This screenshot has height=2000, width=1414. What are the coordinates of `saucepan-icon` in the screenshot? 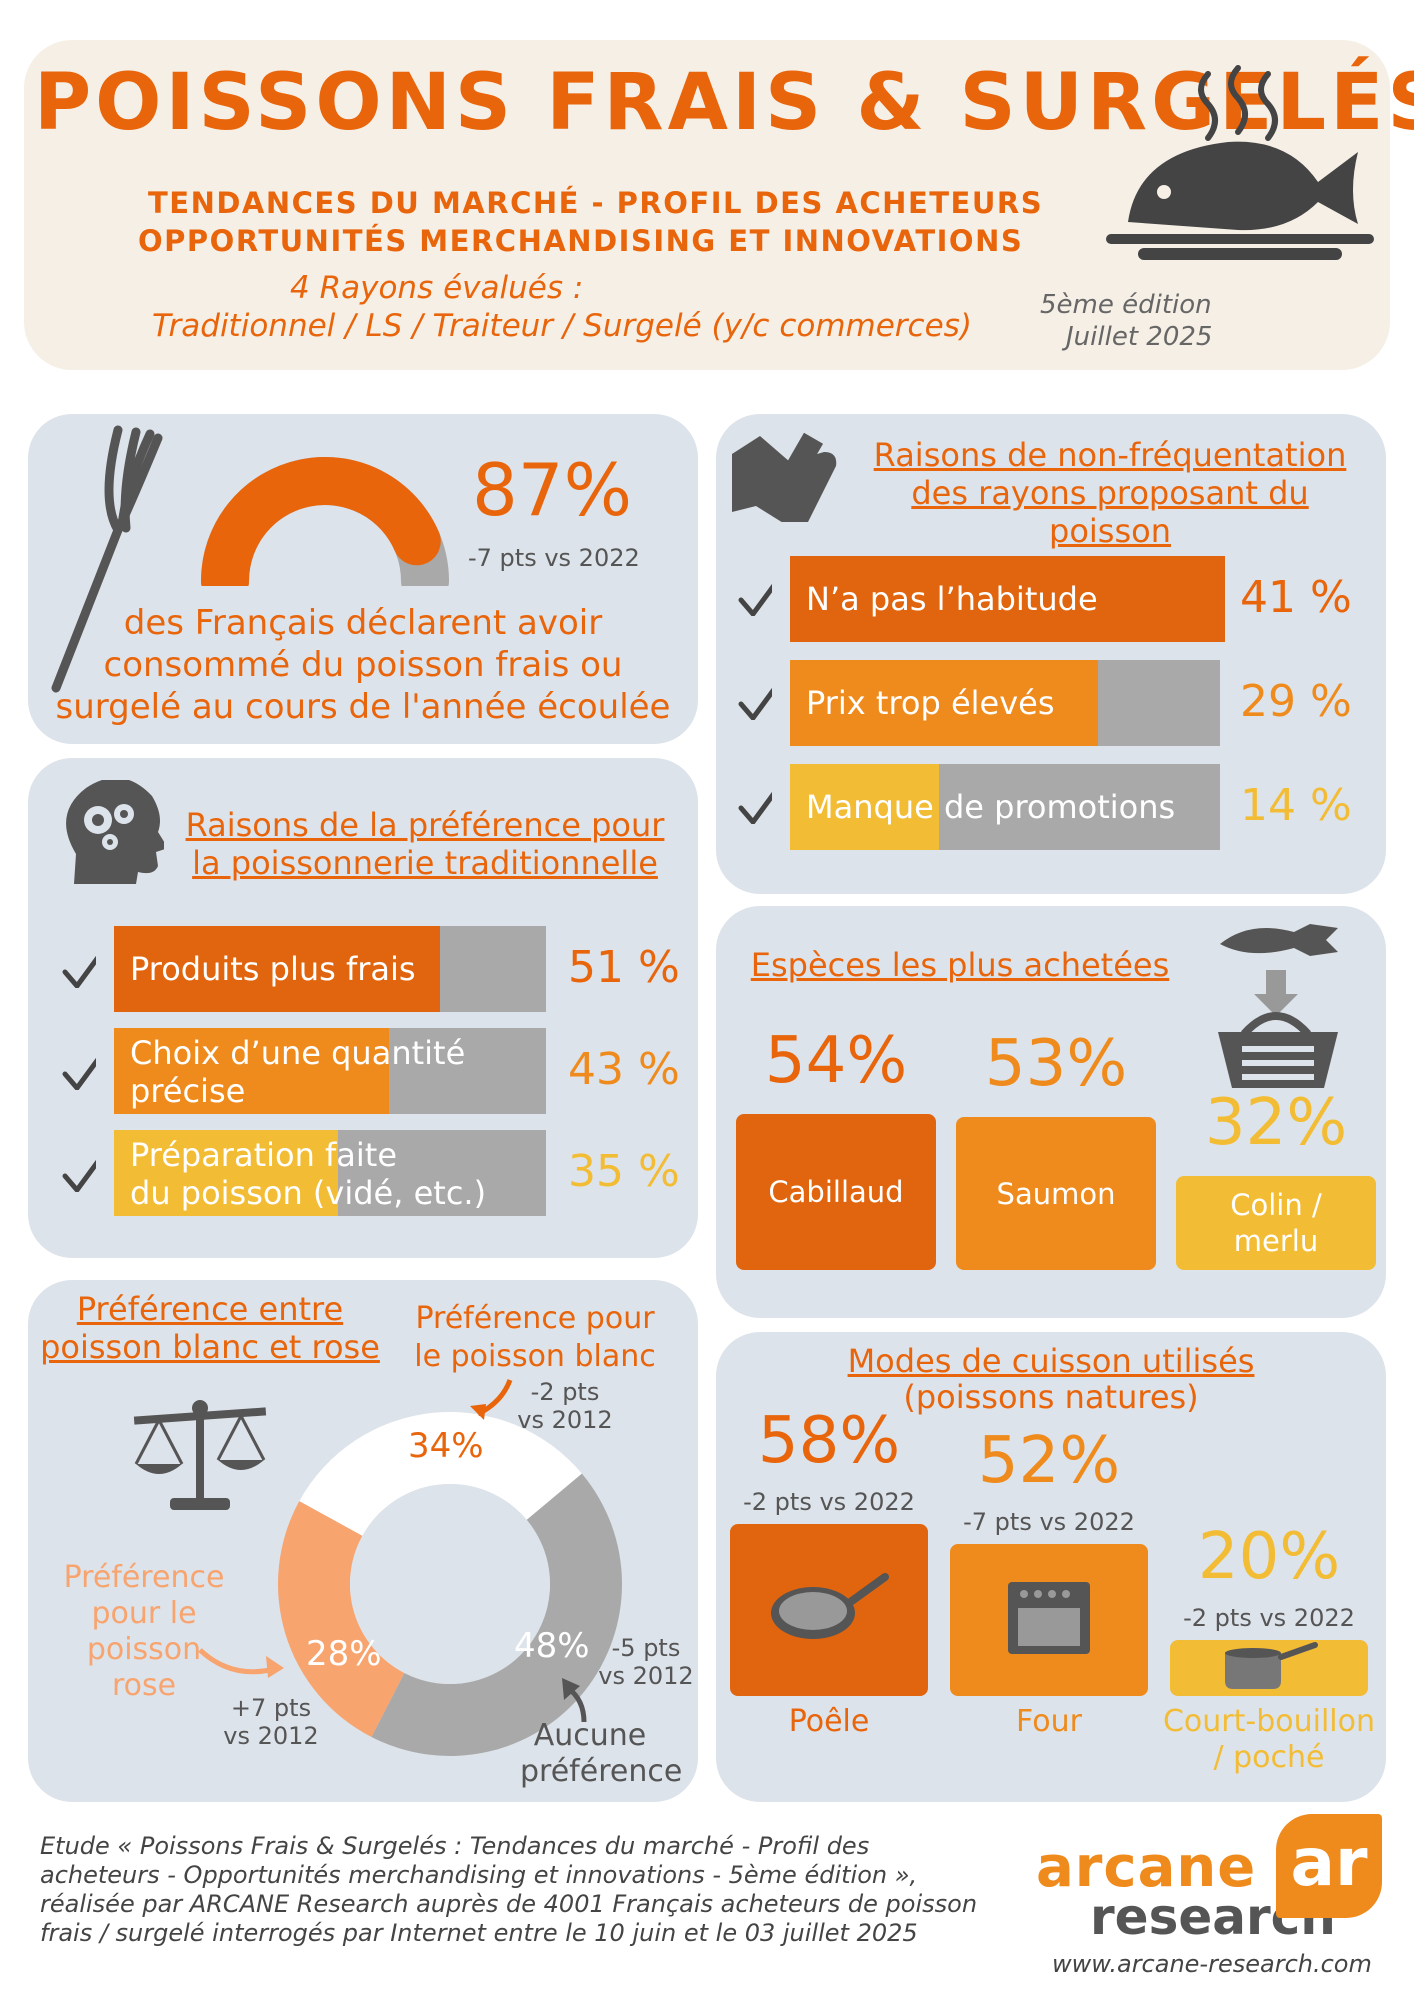 It's located at (1269, 1668).